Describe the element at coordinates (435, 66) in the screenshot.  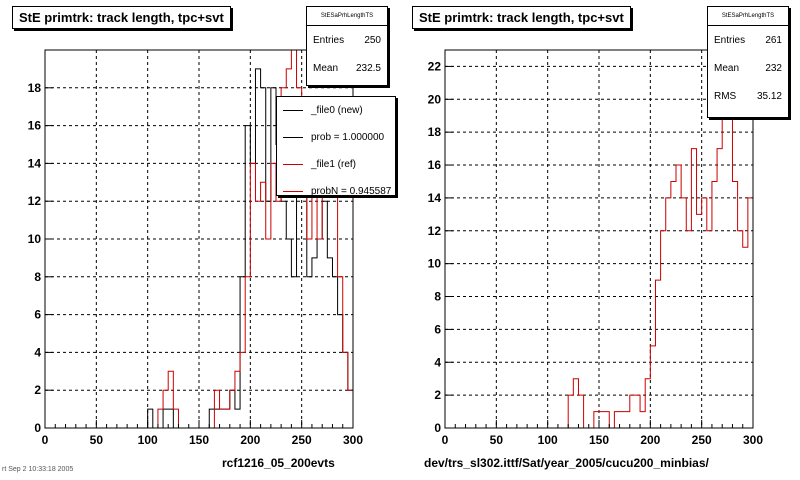
I see `y-tick-label: 22` at that location.